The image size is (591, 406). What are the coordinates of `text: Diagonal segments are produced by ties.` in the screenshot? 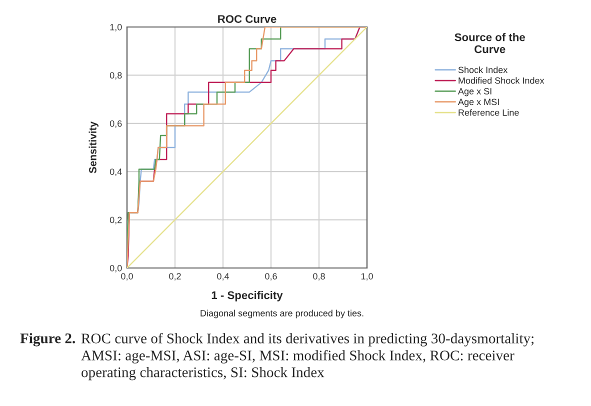 It's located at (282, 314).